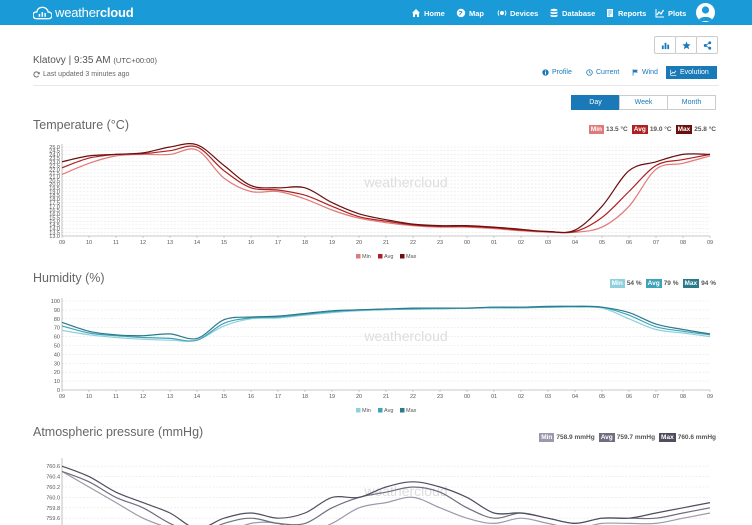 This screenshot has height=525, width=752. Describe the element at coordinates (708, 283) in the screenshot. I see `humidity-max-value: 94 %` at that location.